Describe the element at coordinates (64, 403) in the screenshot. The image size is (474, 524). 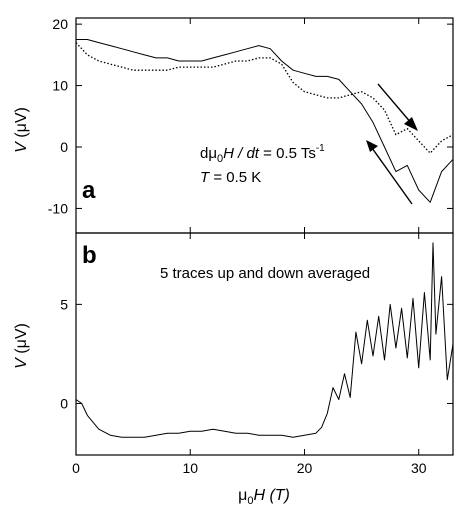
I see `panel-b-y-tick-label: 0` at that location.